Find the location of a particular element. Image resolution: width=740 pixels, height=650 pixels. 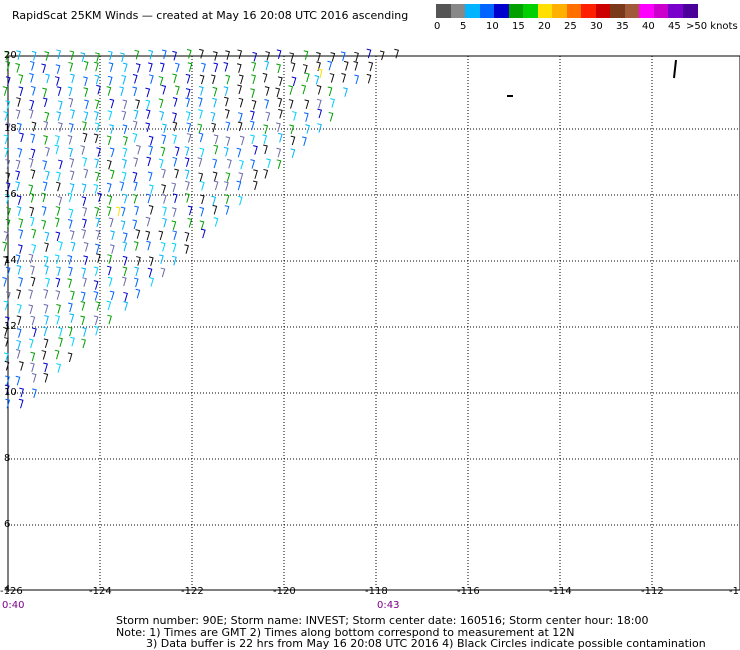

longitude-label: -114 is located at coordinates (560, 591).